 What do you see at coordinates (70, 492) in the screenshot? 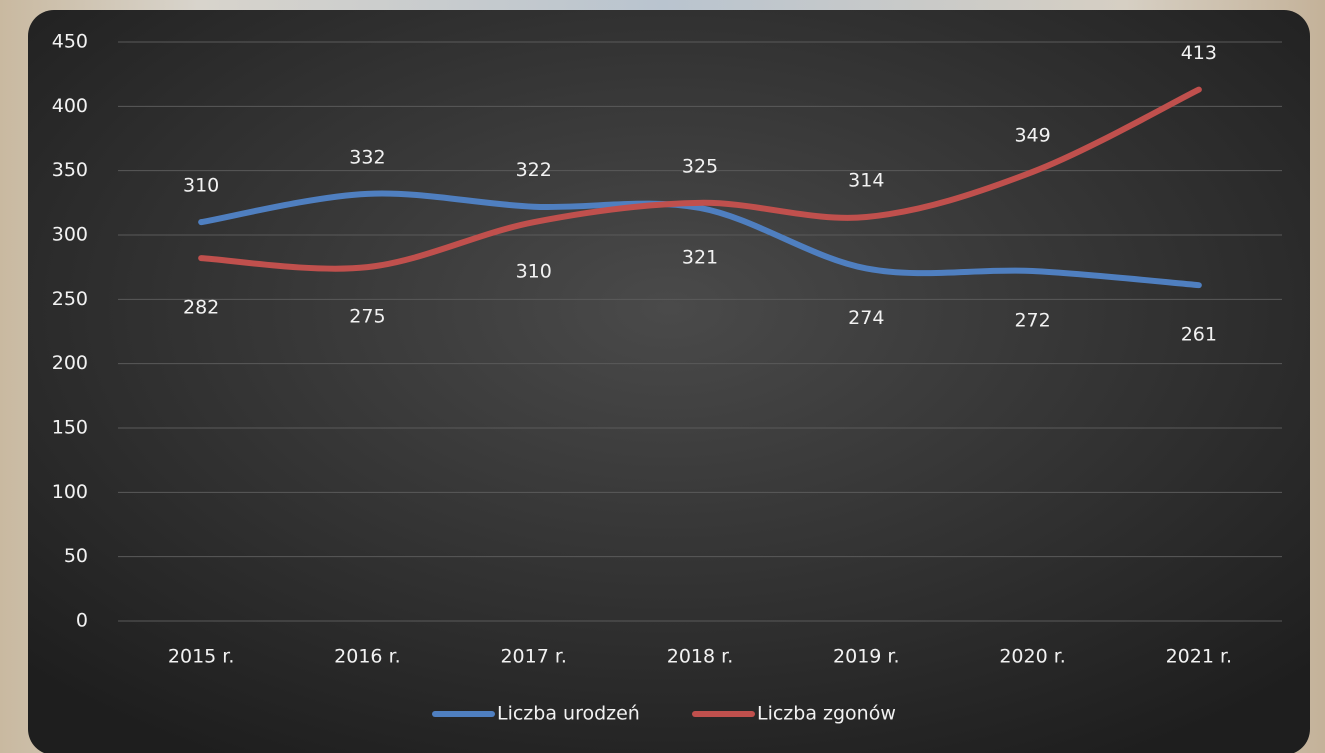
I see `y-tick-label: 100` at bounding box center [70, 492].